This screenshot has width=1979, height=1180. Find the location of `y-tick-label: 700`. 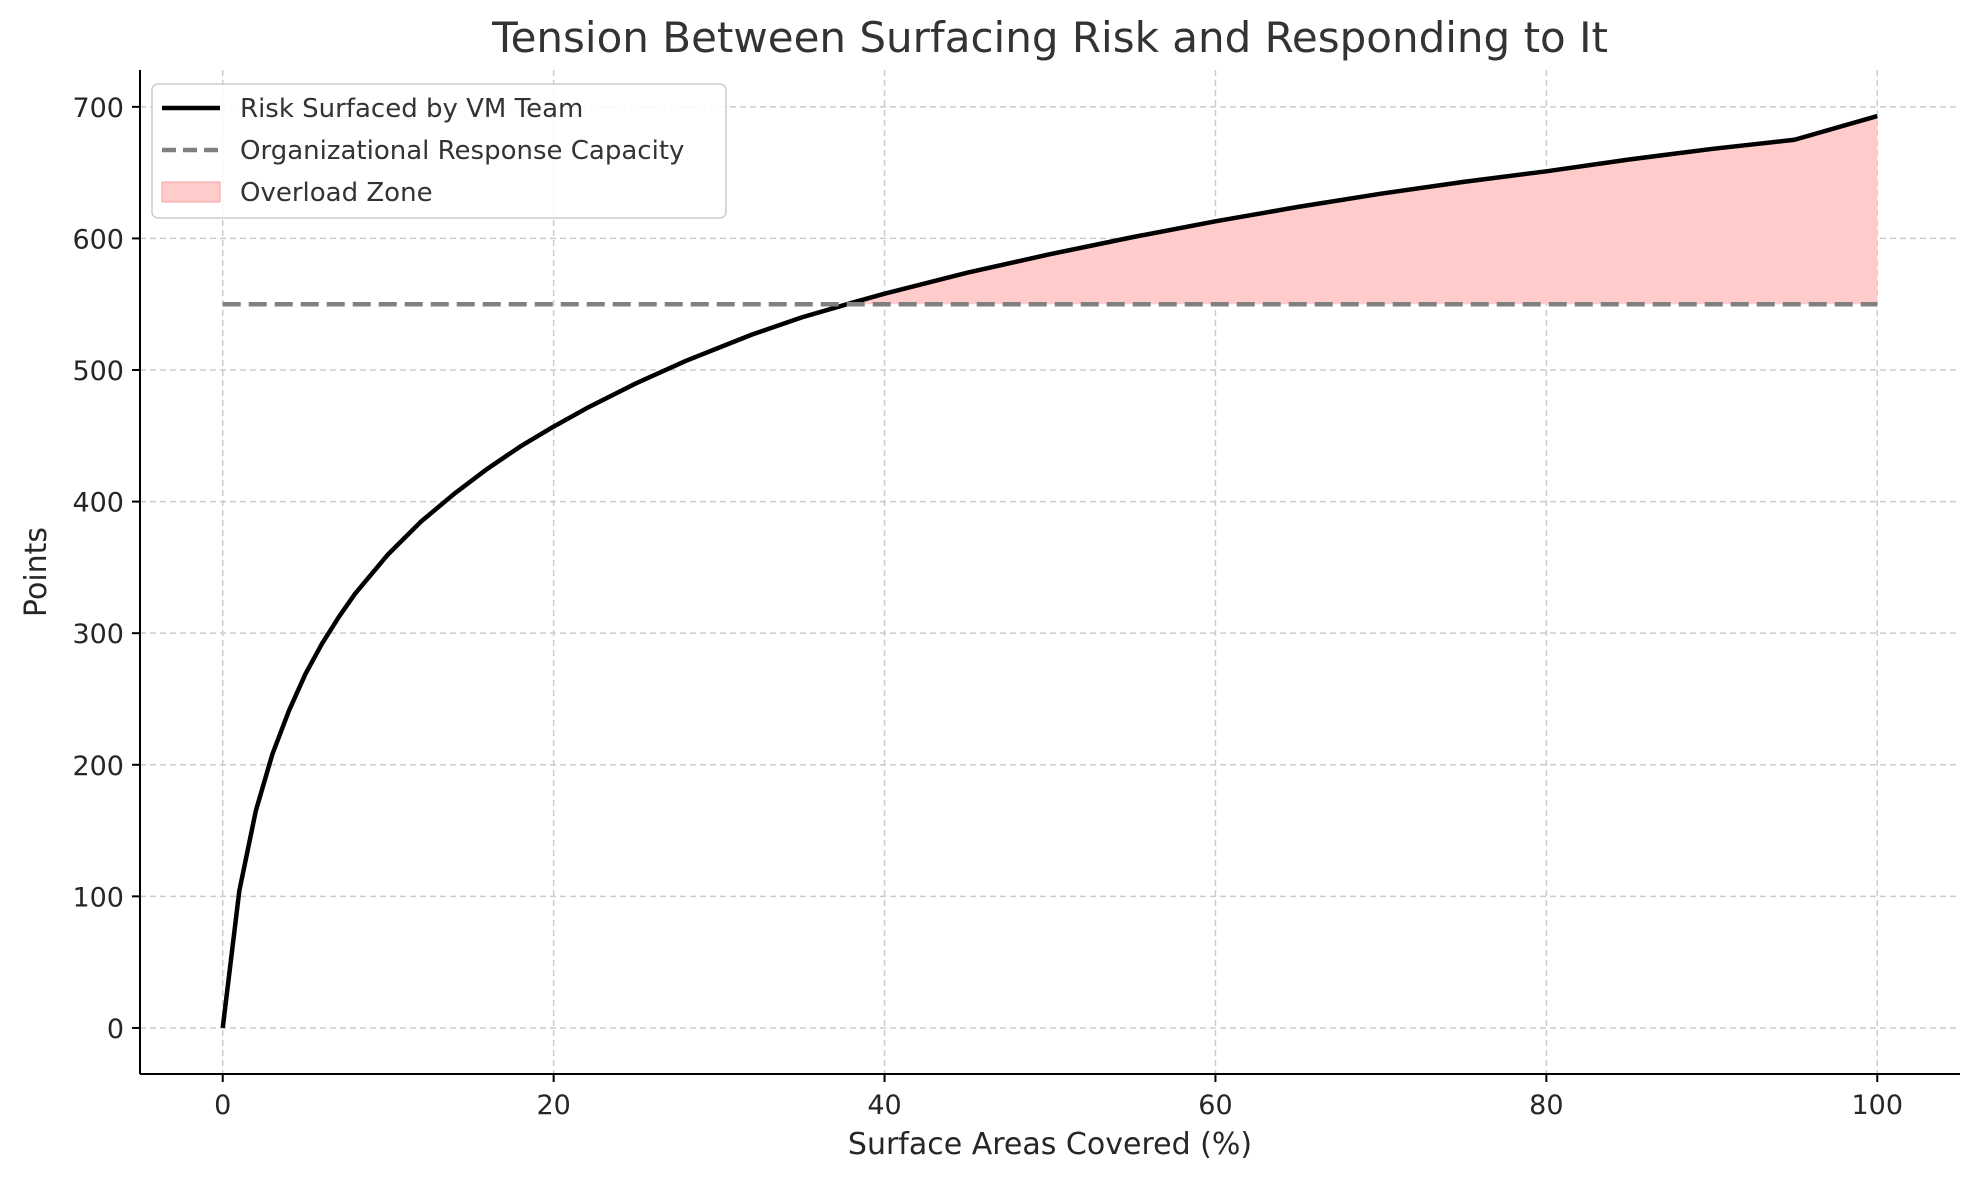

y-tick-label: 700 is located at coordinates (98, 108).